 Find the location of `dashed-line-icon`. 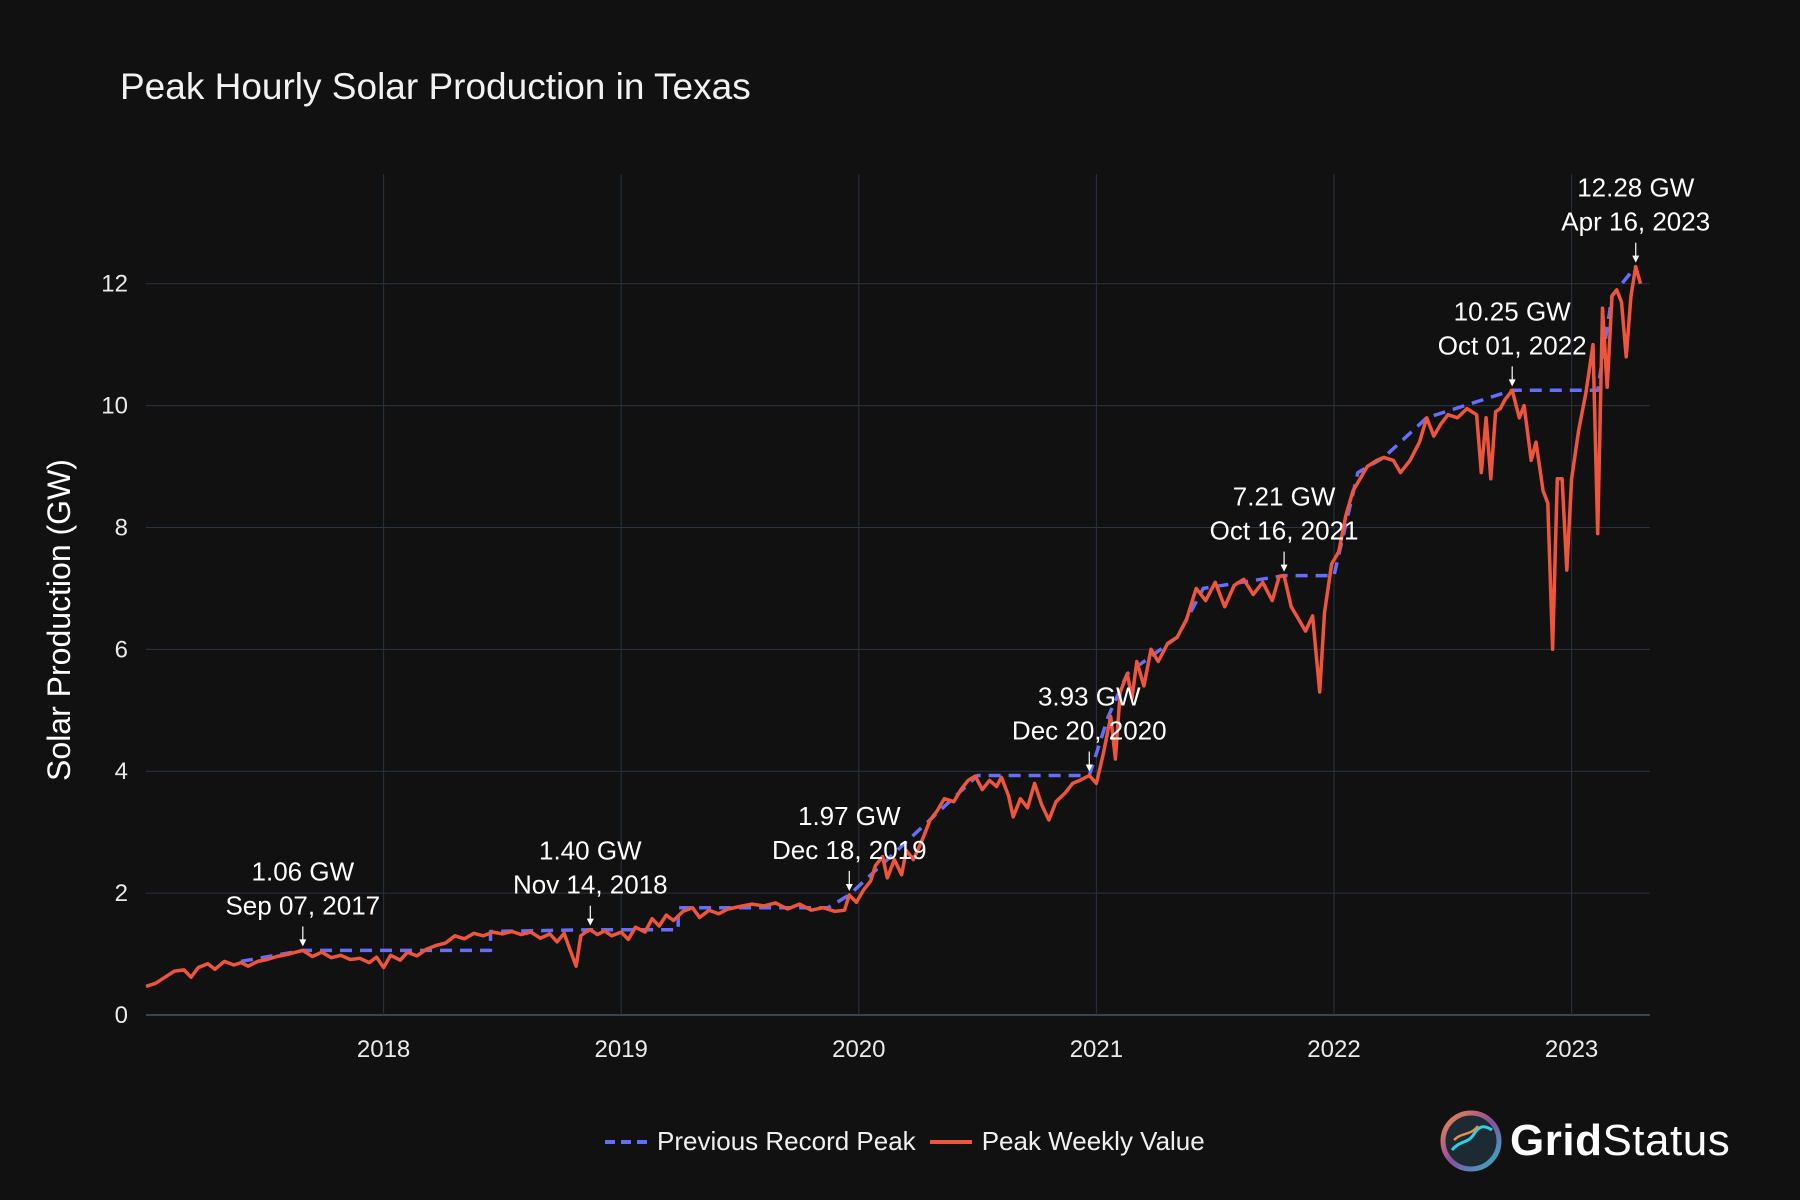

dashed-line-icon is located at coordinates (626, 1141).